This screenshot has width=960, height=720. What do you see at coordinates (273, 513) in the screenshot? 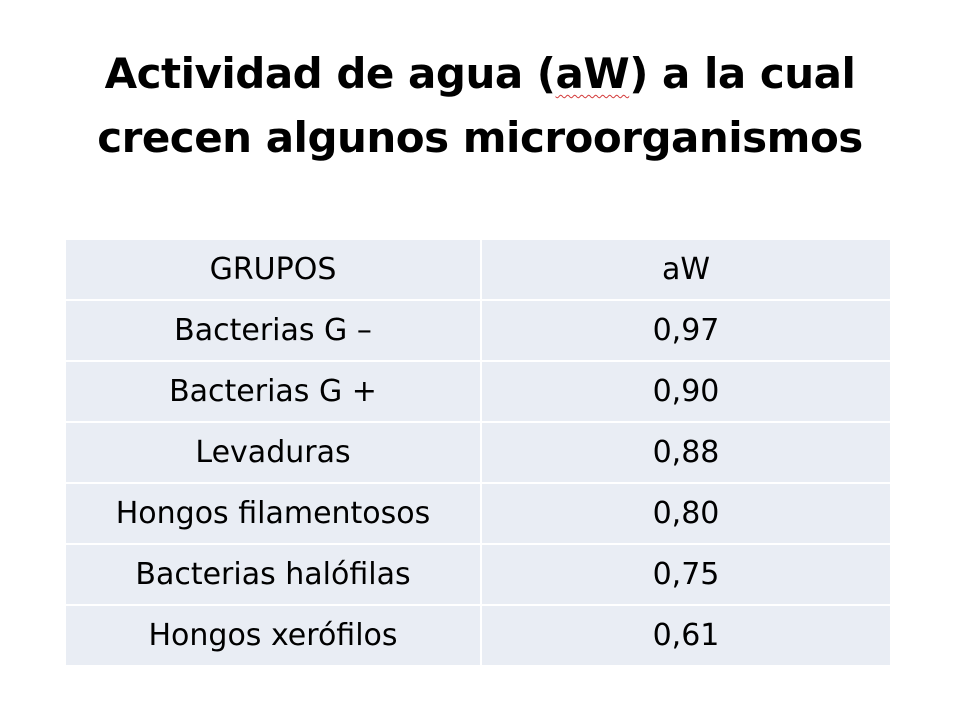
I see `group-cell: Hongos filamentosos` at bounding box center [273, 513].